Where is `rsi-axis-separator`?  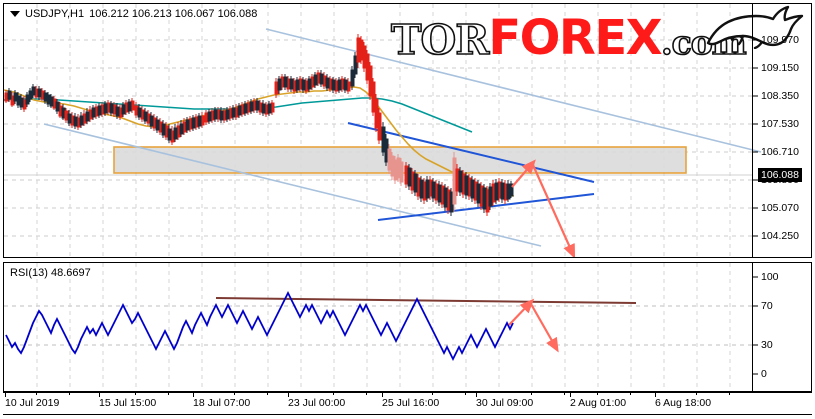 rsi-axis-separator is located at coordinates (752, 327).